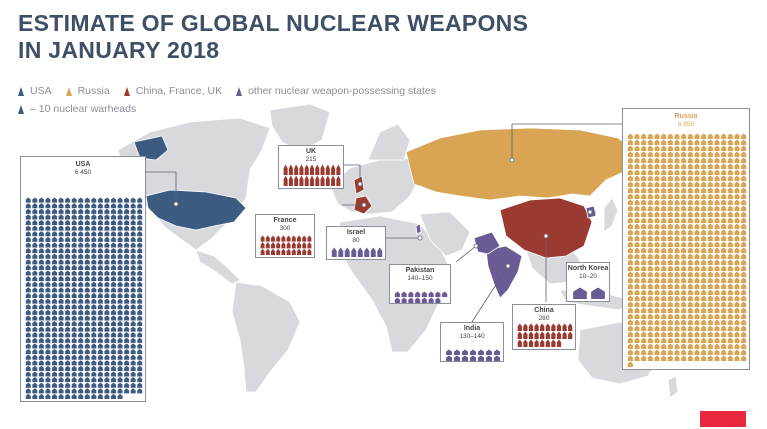 The image size is (767, 429). I want to click on china-region, so click(546, 228).